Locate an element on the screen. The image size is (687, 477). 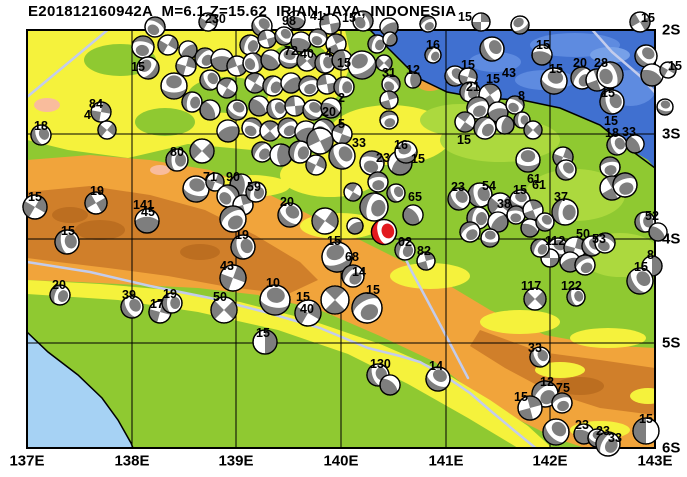
depth-label: 122 is located at coordinates (571, 286).